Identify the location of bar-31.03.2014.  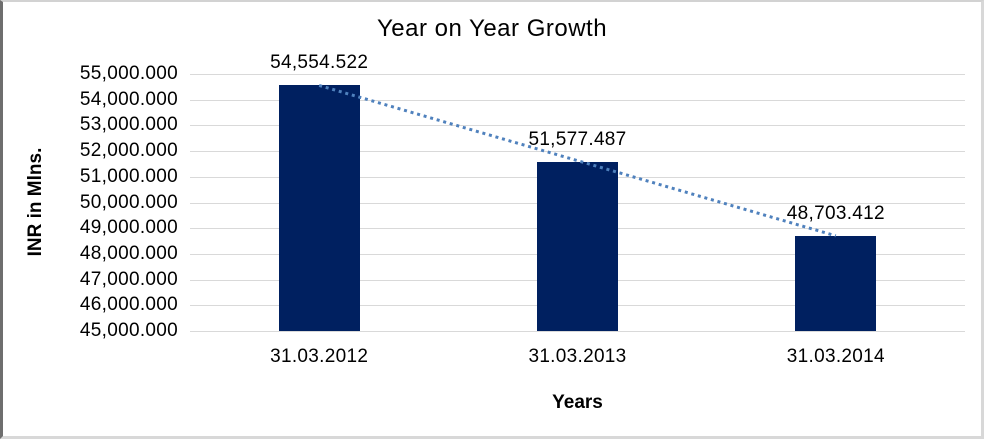
(836, 283).